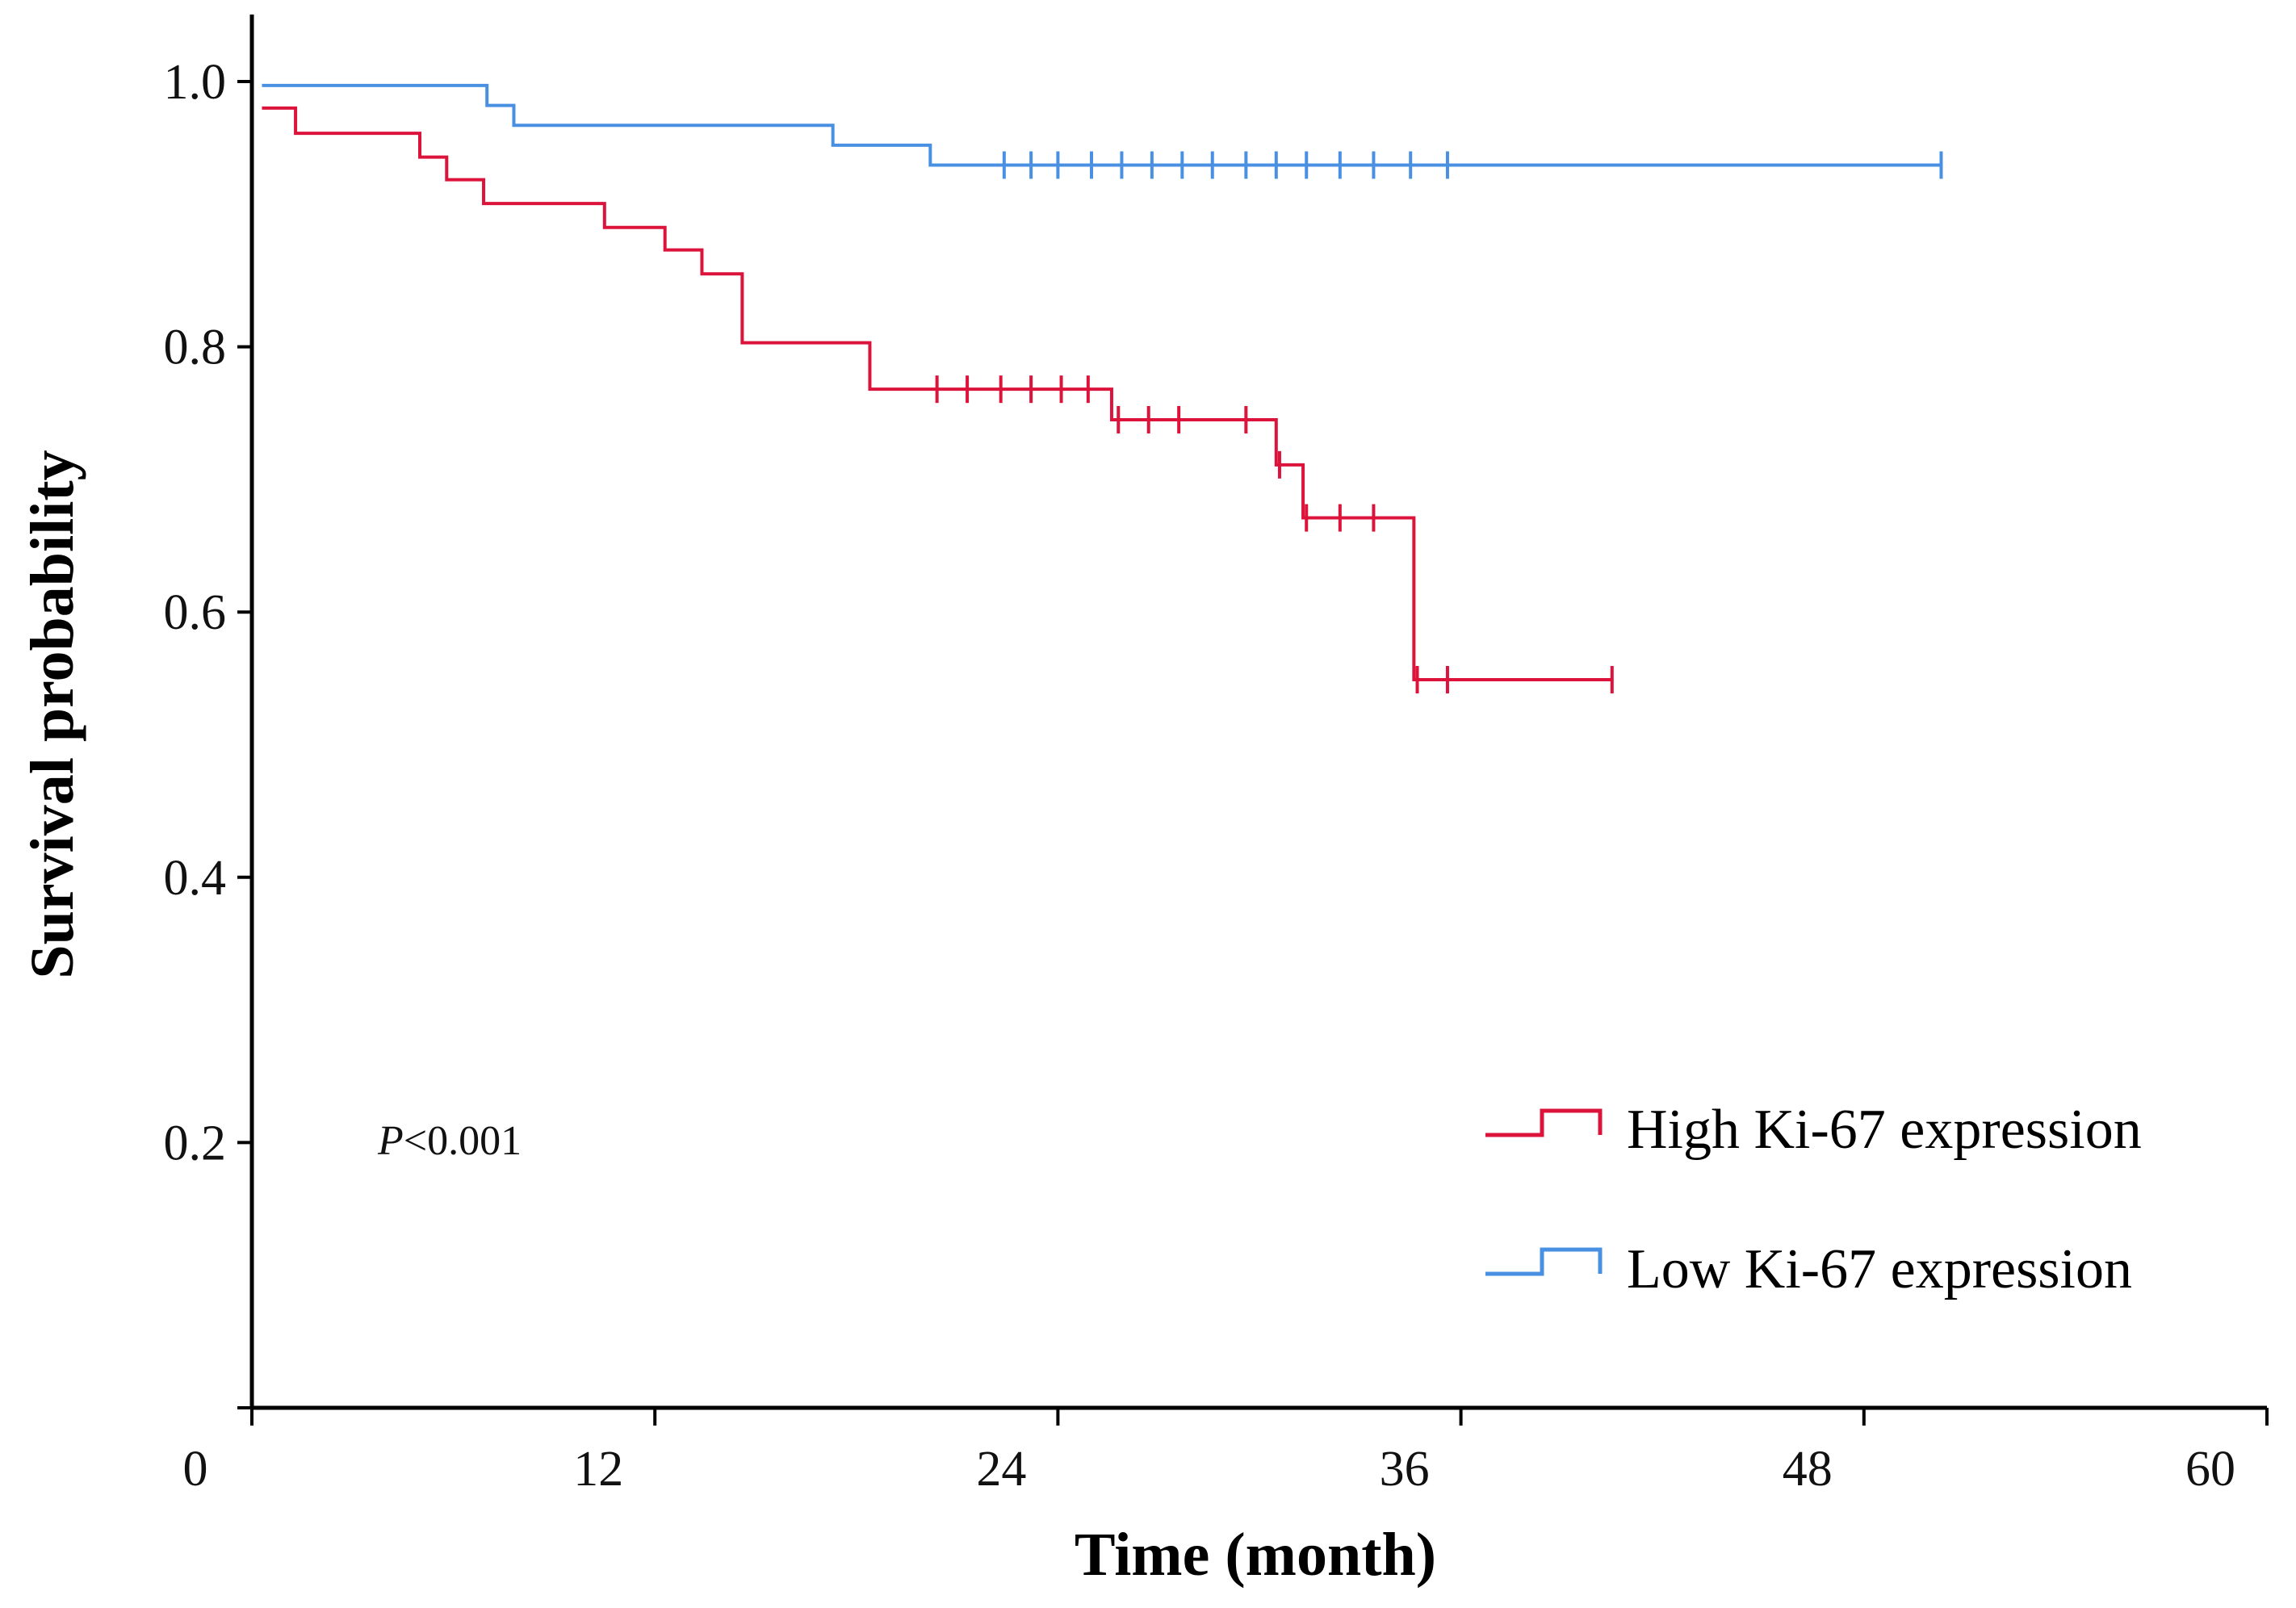 This screenshot has width=2296, height=1608. Describe the element at coordinates (195, 83) in the screenshot. I see `y-tick-label: 1.0` at that location.